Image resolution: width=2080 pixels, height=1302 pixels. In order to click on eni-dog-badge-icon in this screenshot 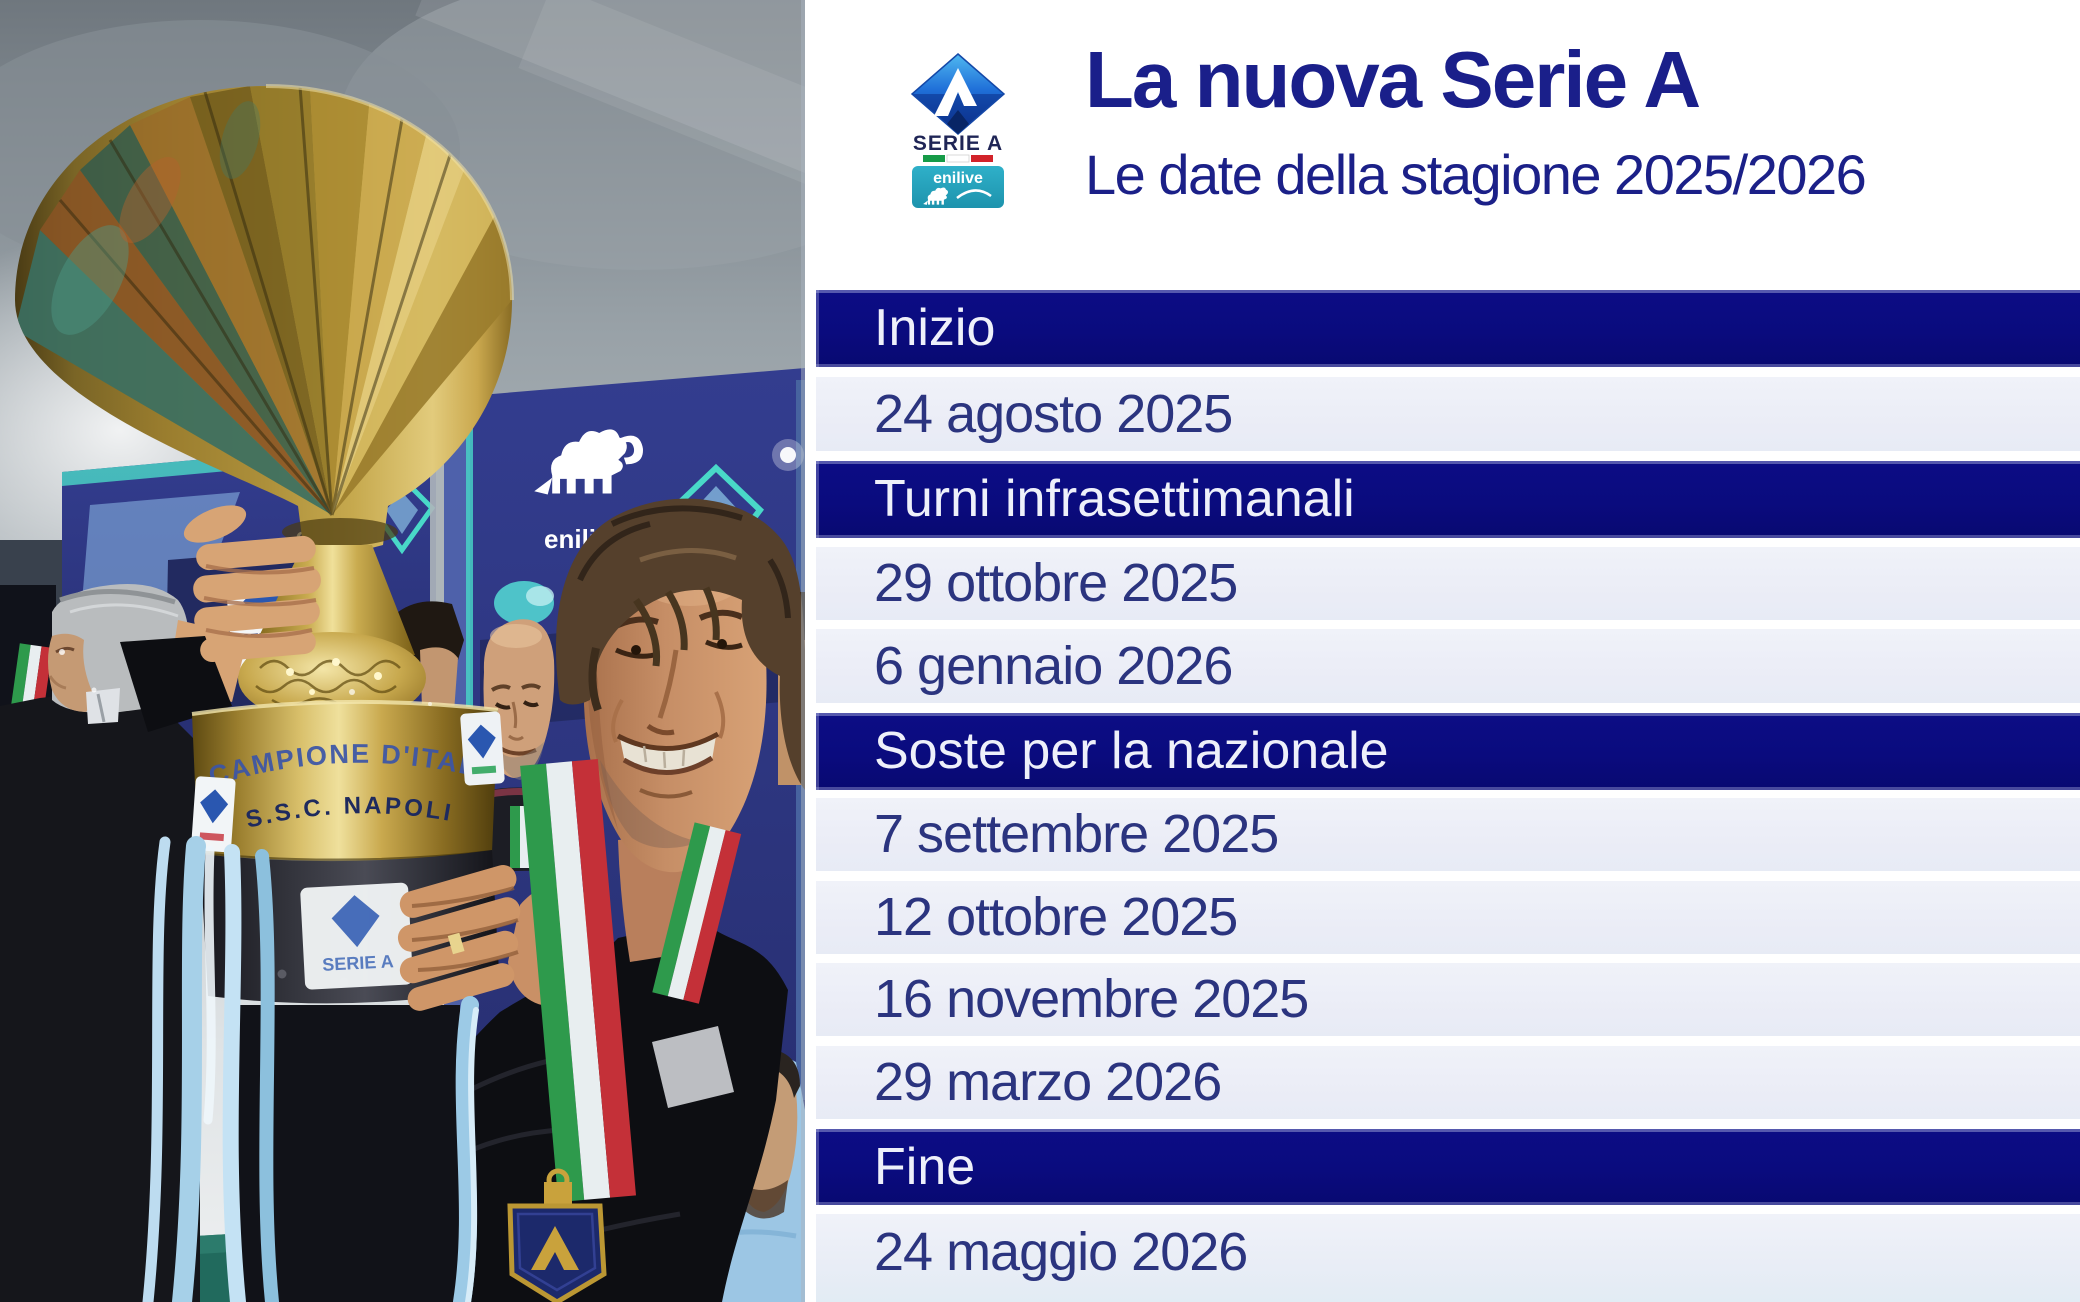, I will do `click(935, 196)`.